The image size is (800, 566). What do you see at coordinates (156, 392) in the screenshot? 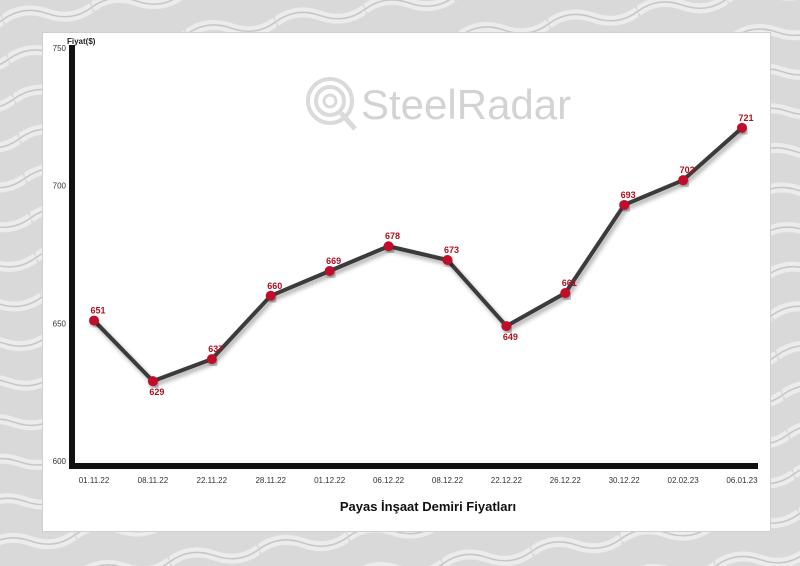
I see `data-label: 629` at bounding box center [156, 392].